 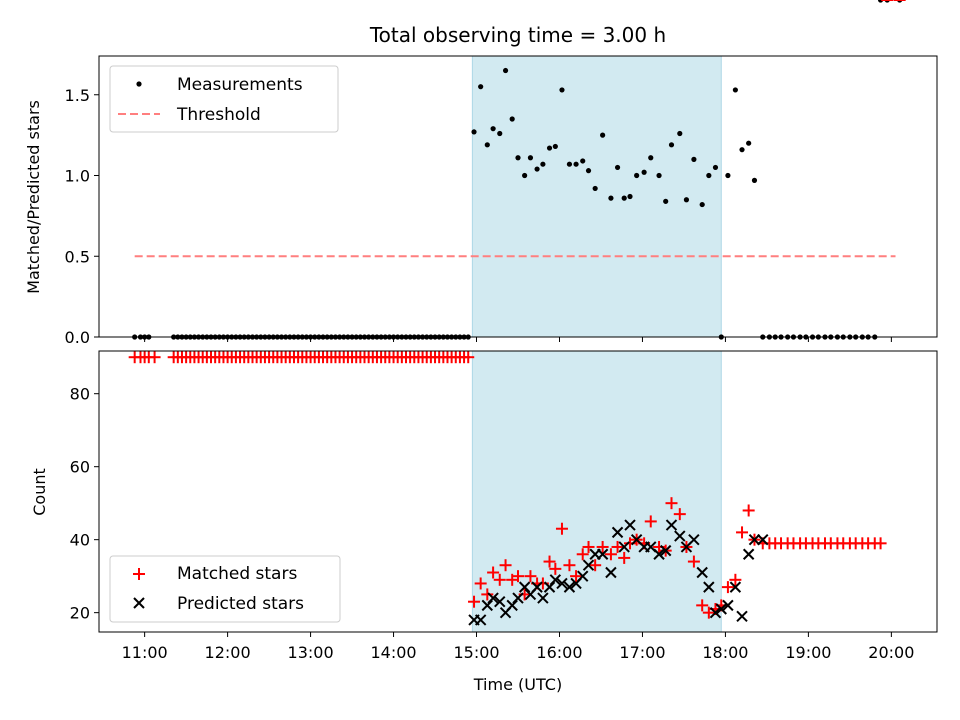 What do you see at coordinates (891, 652) in the screenshot?
I see `x-tick-label: 20:00` at bounding box center [891, 652].